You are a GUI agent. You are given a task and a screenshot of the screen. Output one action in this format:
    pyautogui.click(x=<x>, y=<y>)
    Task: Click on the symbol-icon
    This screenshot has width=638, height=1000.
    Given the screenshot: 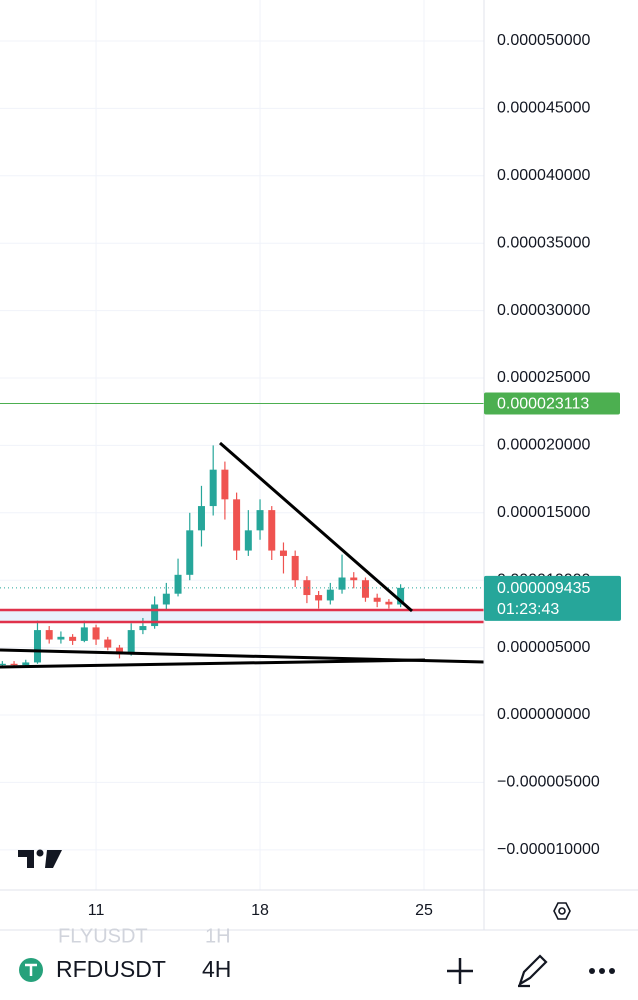 What is the action you would take?
    pyautogui.click(x=31, y=970)
    